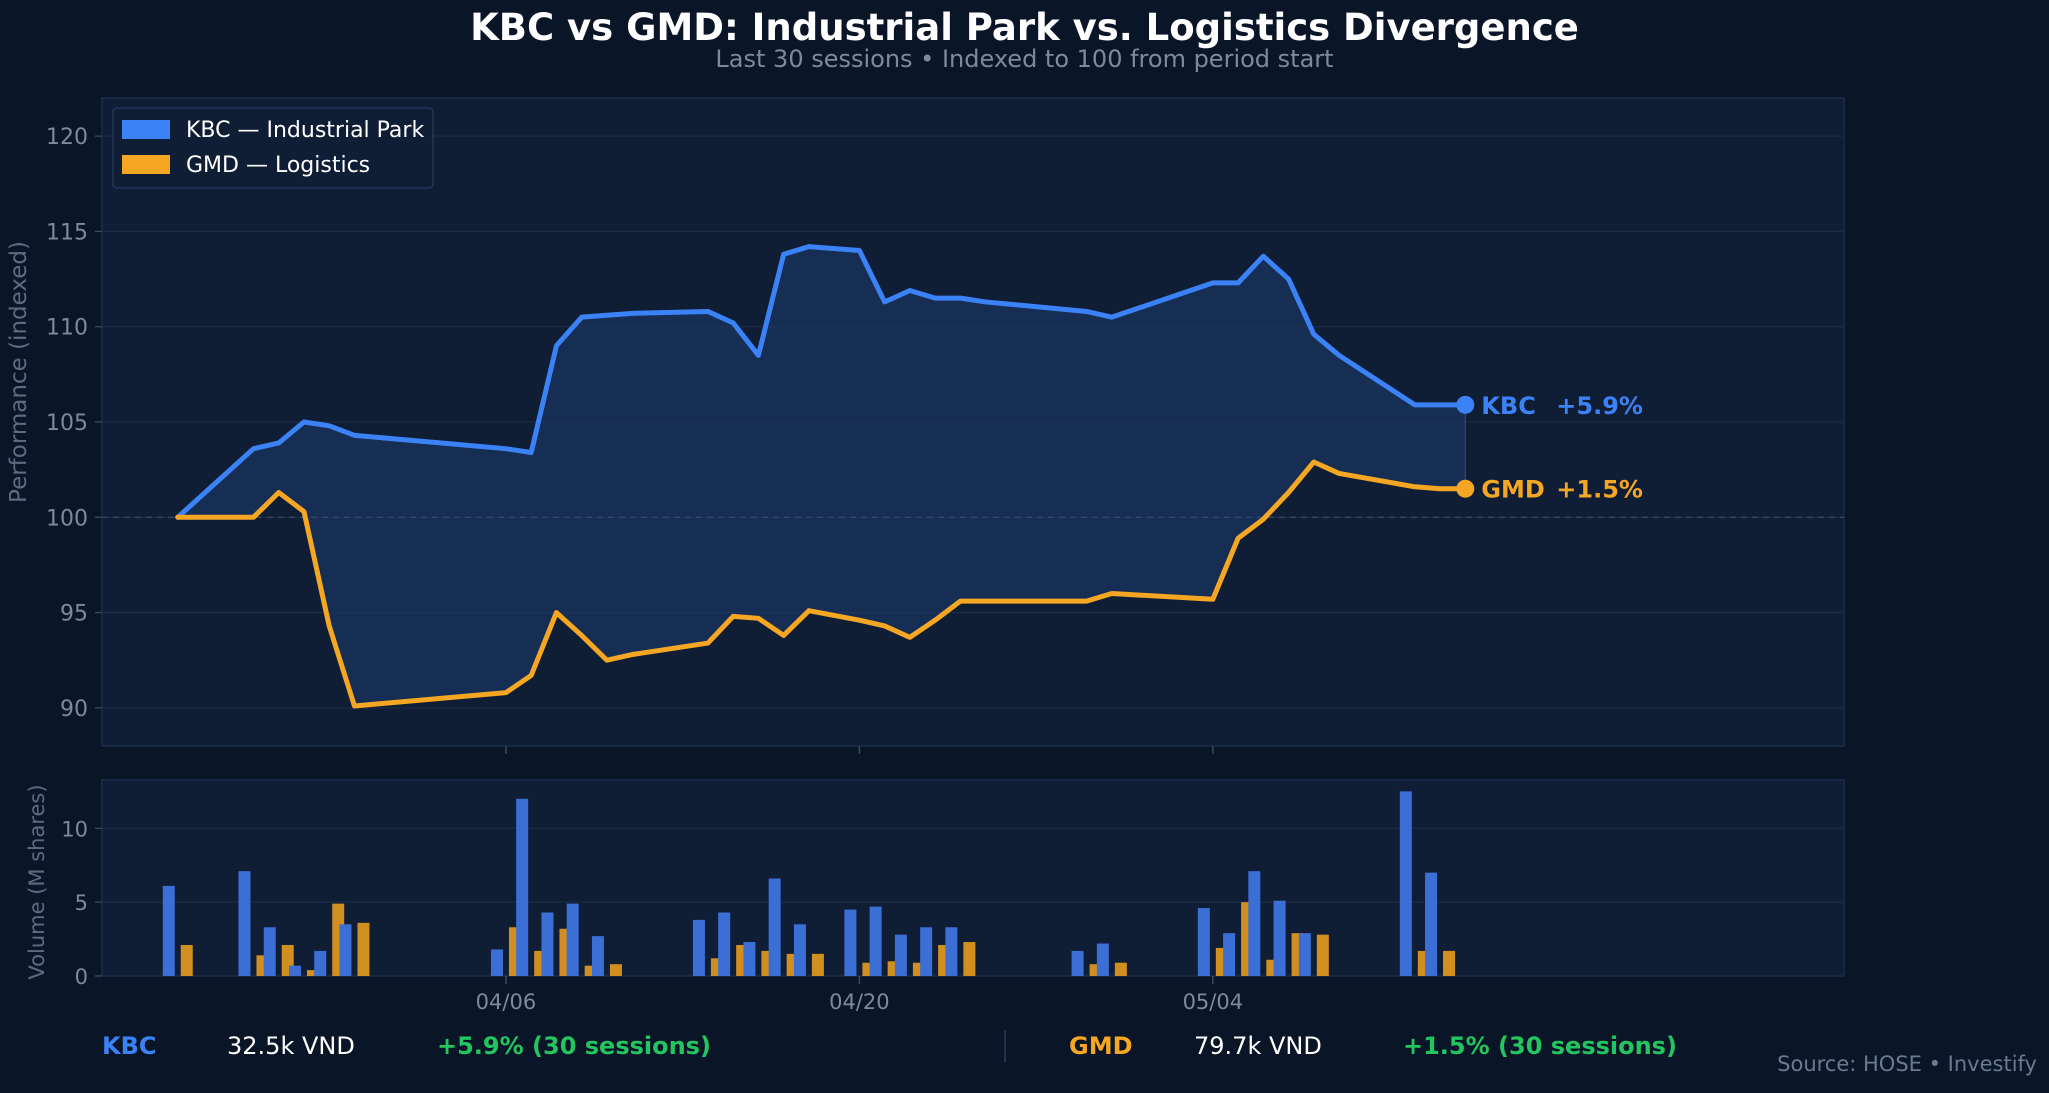 The width and height of the screenshot is (2049, 1093). I want to click on y-tick-label: 95, so click(74, 614).